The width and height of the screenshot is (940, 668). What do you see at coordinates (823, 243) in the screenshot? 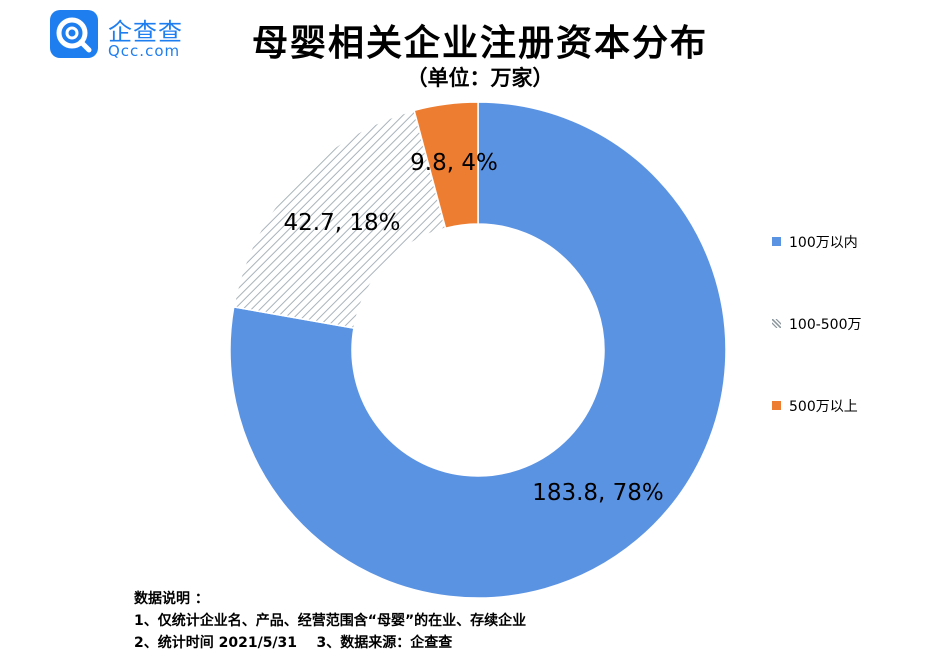
I see `legend-label: 100万以内` at bounding box center [823, 243].